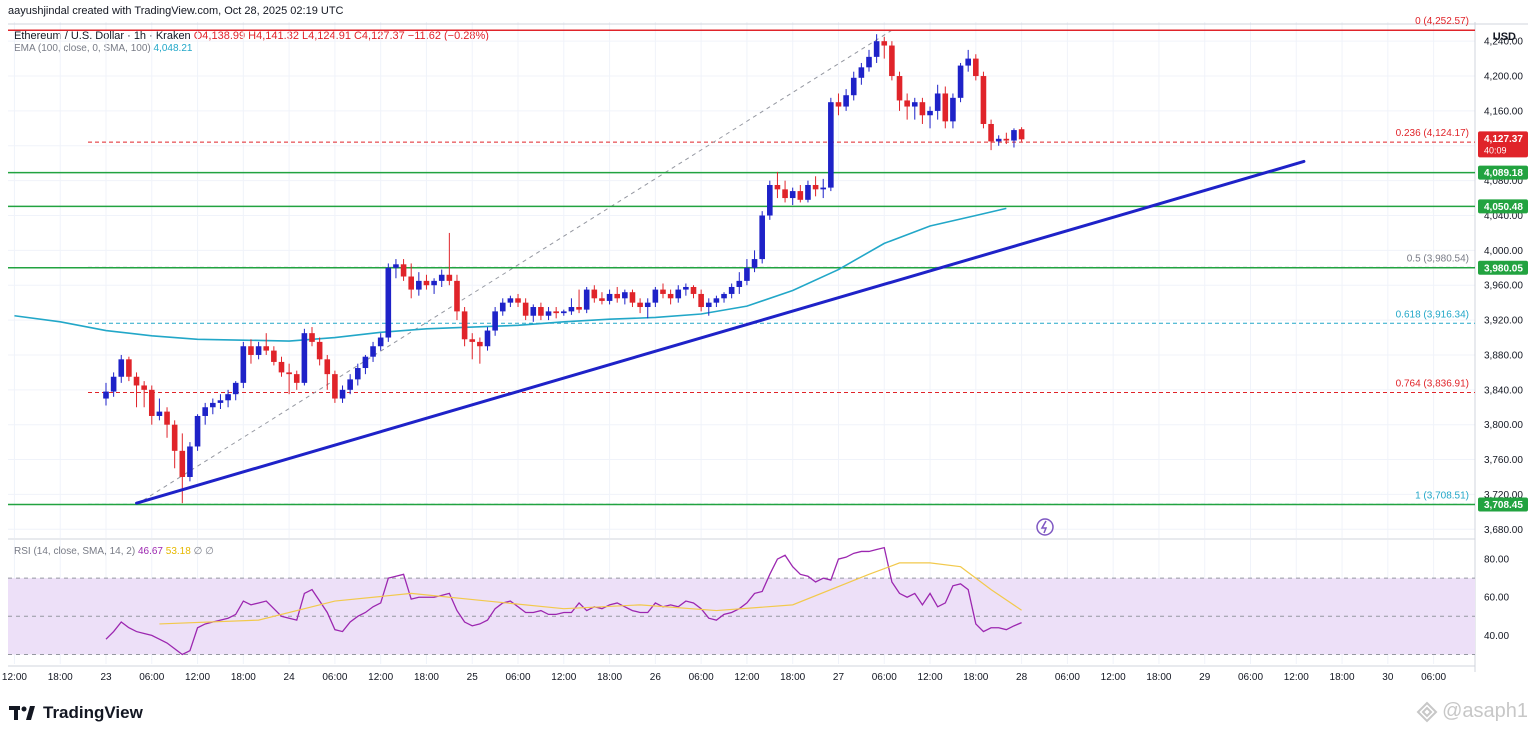  Describe the element at coordinates (1503, 173) in the screenshot. I see `price-tag-text: 4,089.18` at that location.